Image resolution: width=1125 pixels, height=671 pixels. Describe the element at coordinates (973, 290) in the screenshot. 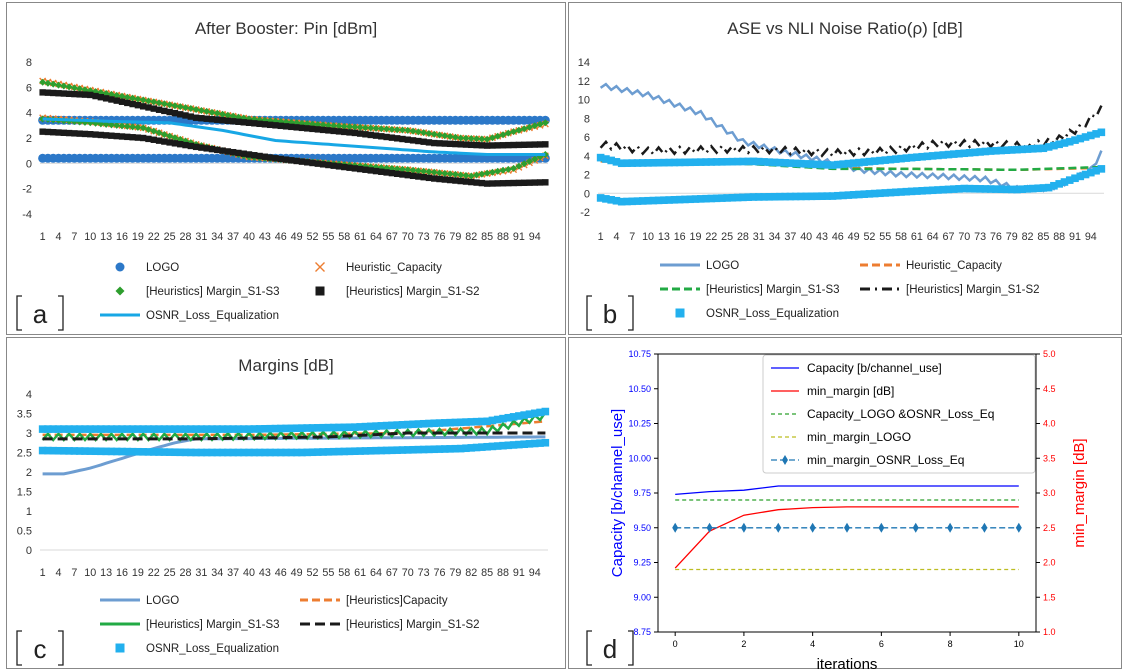

I see `legend-label: [Heuristics] Margin_S1-S2` at that location.